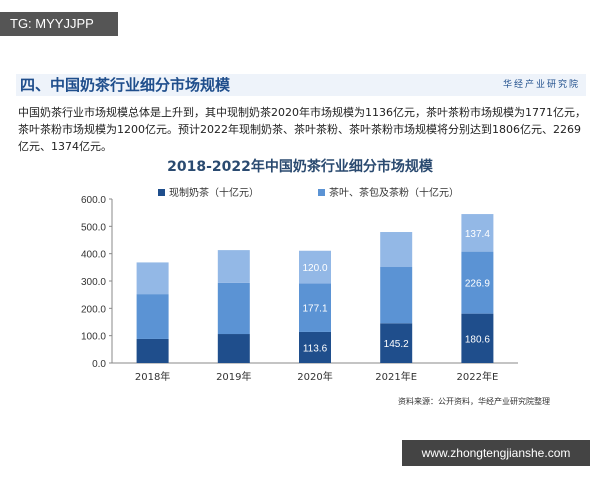 The image size is (600, 480). I want to click on y-tick-label: 300.0, so click(93, 282).